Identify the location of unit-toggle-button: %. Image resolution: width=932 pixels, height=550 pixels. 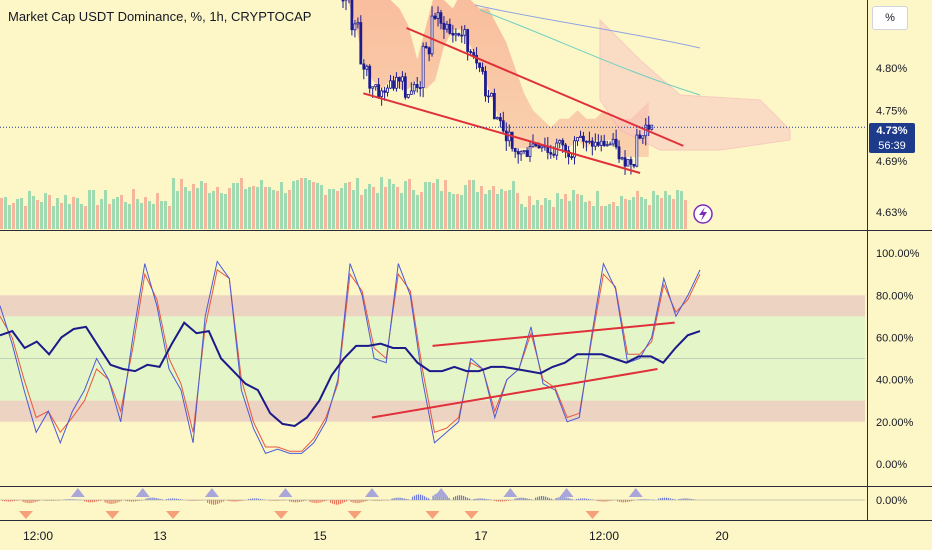
(890, 18).